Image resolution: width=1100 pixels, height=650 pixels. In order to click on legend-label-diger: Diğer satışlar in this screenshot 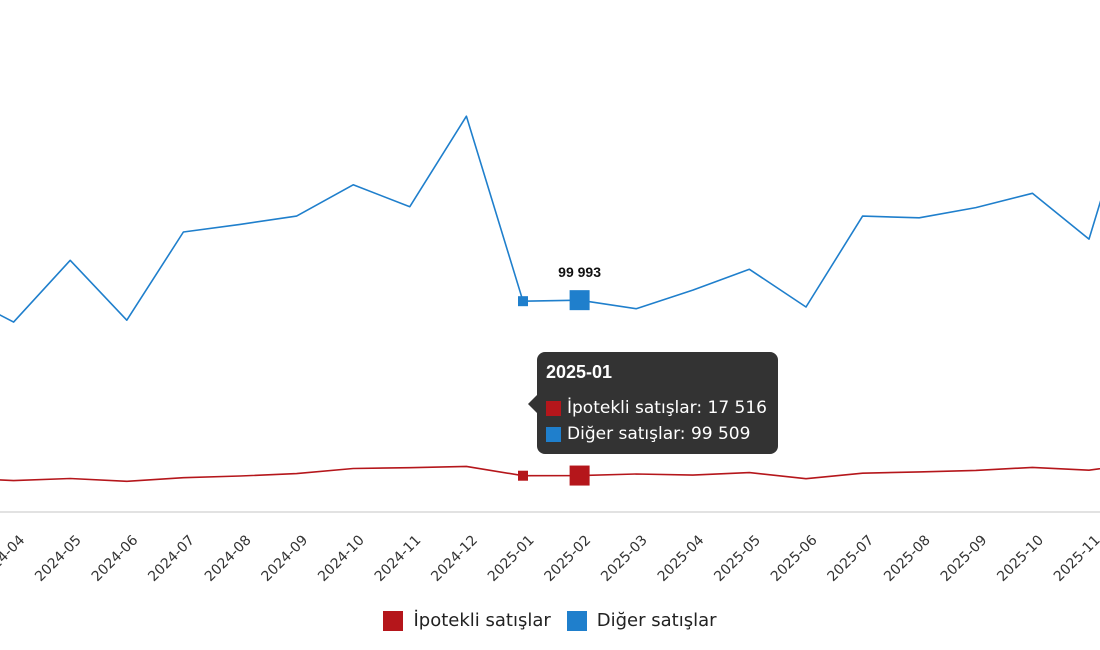, I will do `click(656, 620)`.